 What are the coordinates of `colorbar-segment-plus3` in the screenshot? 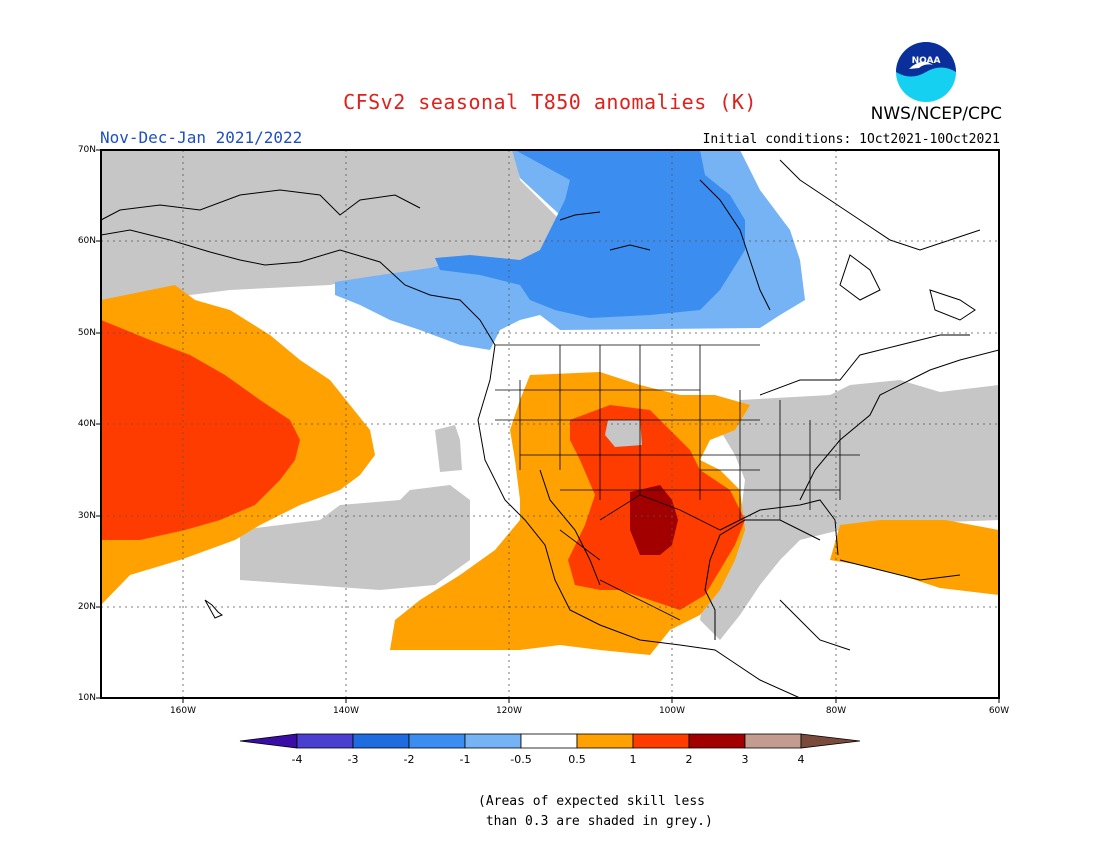 It's located at (773, 741).